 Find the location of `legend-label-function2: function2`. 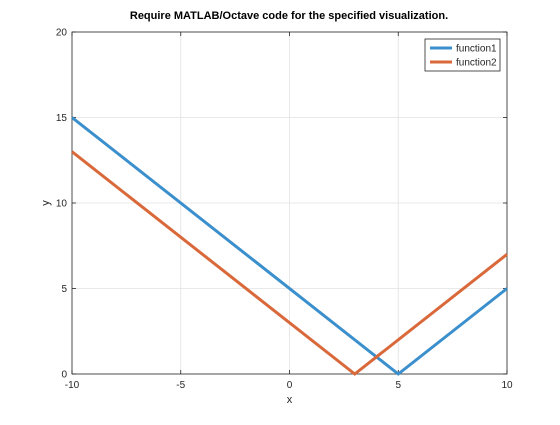

legend-label-function2: function2 is located at coordinates (476, 63).